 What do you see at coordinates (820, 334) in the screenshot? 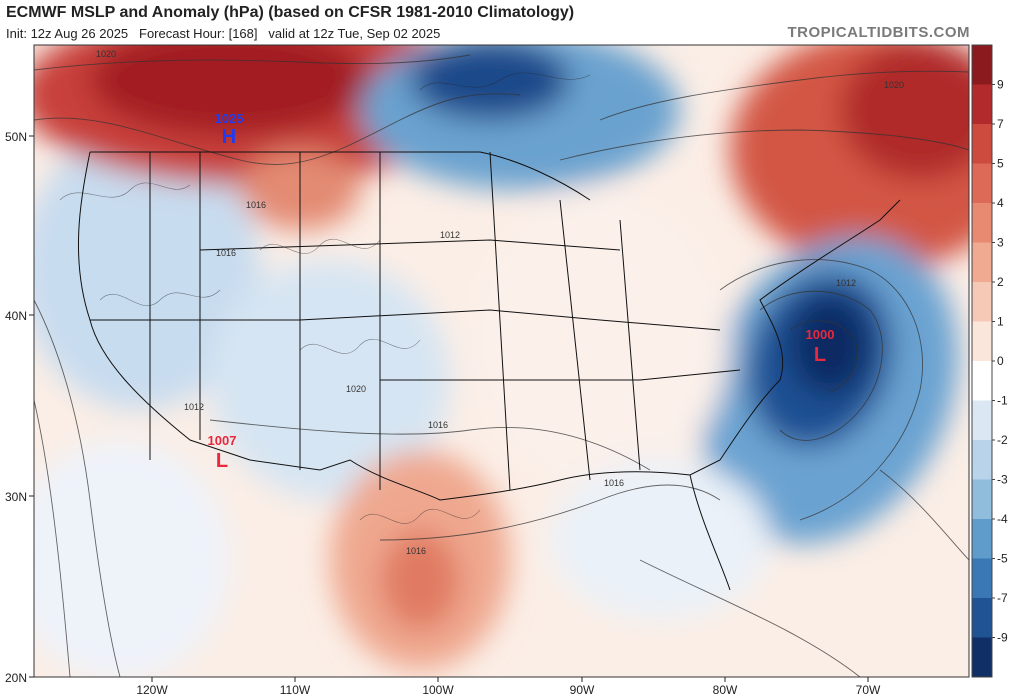
I see `low-center-value: 1000` at bounding box center [820, 334].